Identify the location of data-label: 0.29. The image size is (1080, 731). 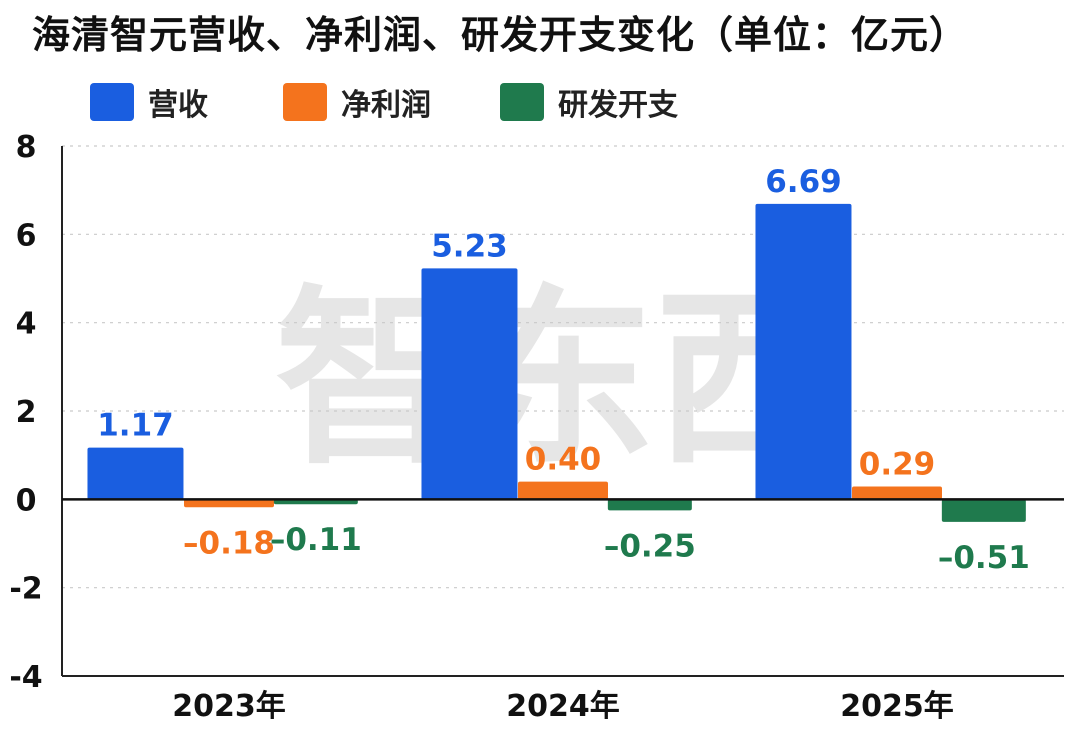
(897, 465).